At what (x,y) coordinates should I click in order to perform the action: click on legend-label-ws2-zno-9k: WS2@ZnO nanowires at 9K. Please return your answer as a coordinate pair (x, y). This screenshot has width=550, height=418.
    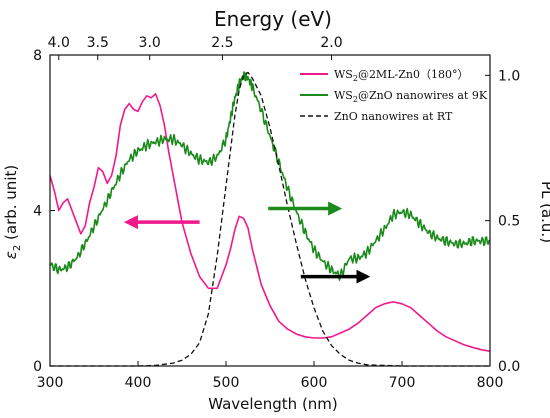
    Looking at the image, I should click on (411, 96).